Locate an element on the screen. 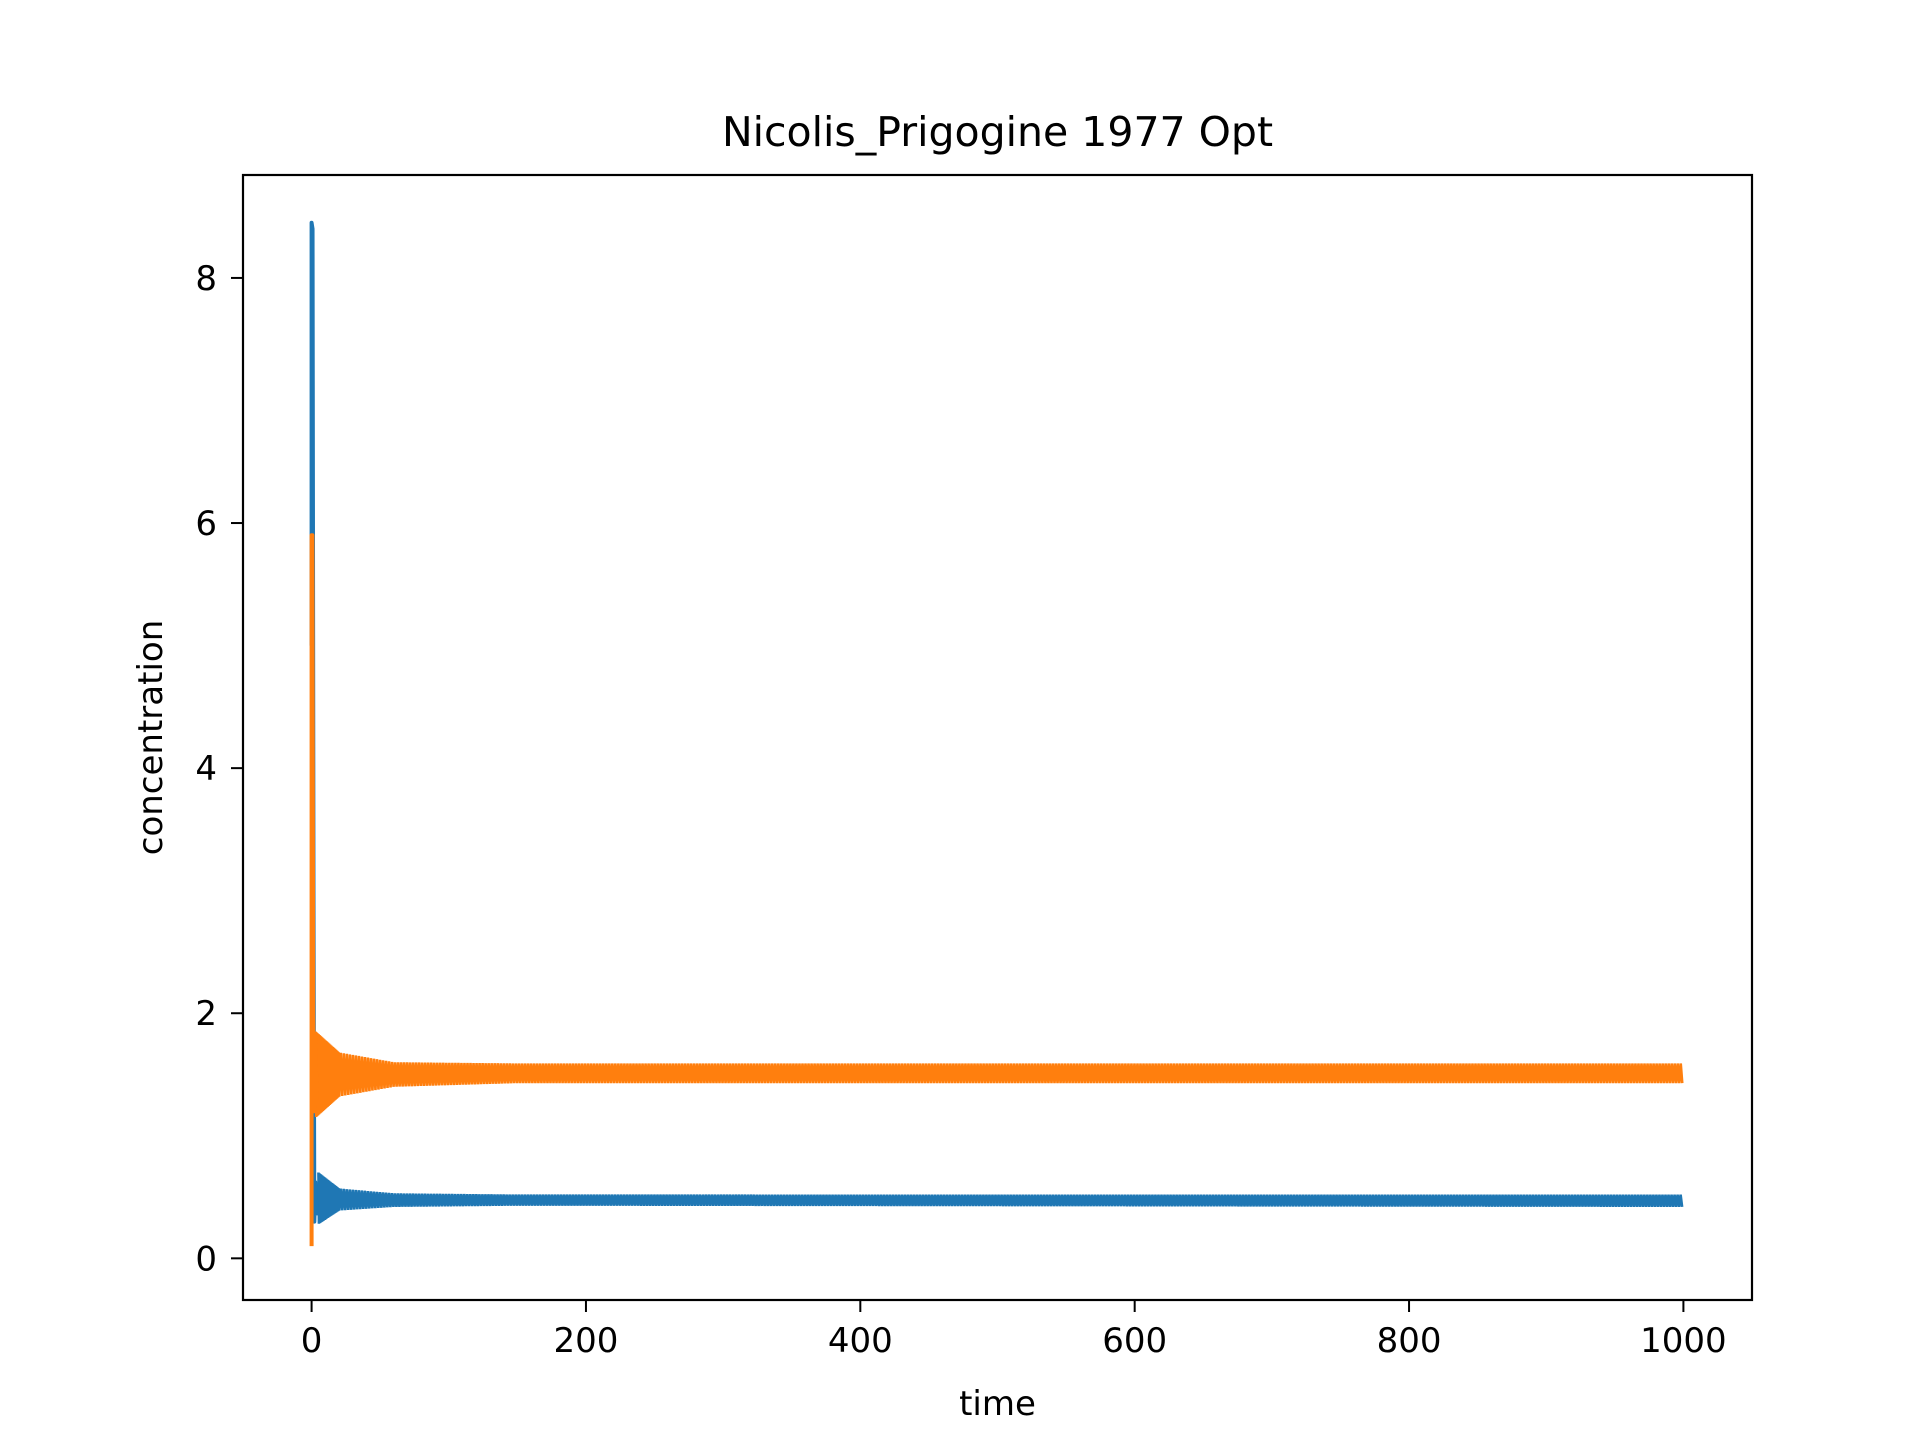 Image resolution: width=1920 pixels, height=1440 pixels. y-tick-label: 8 is located at coordinates (206, 279).